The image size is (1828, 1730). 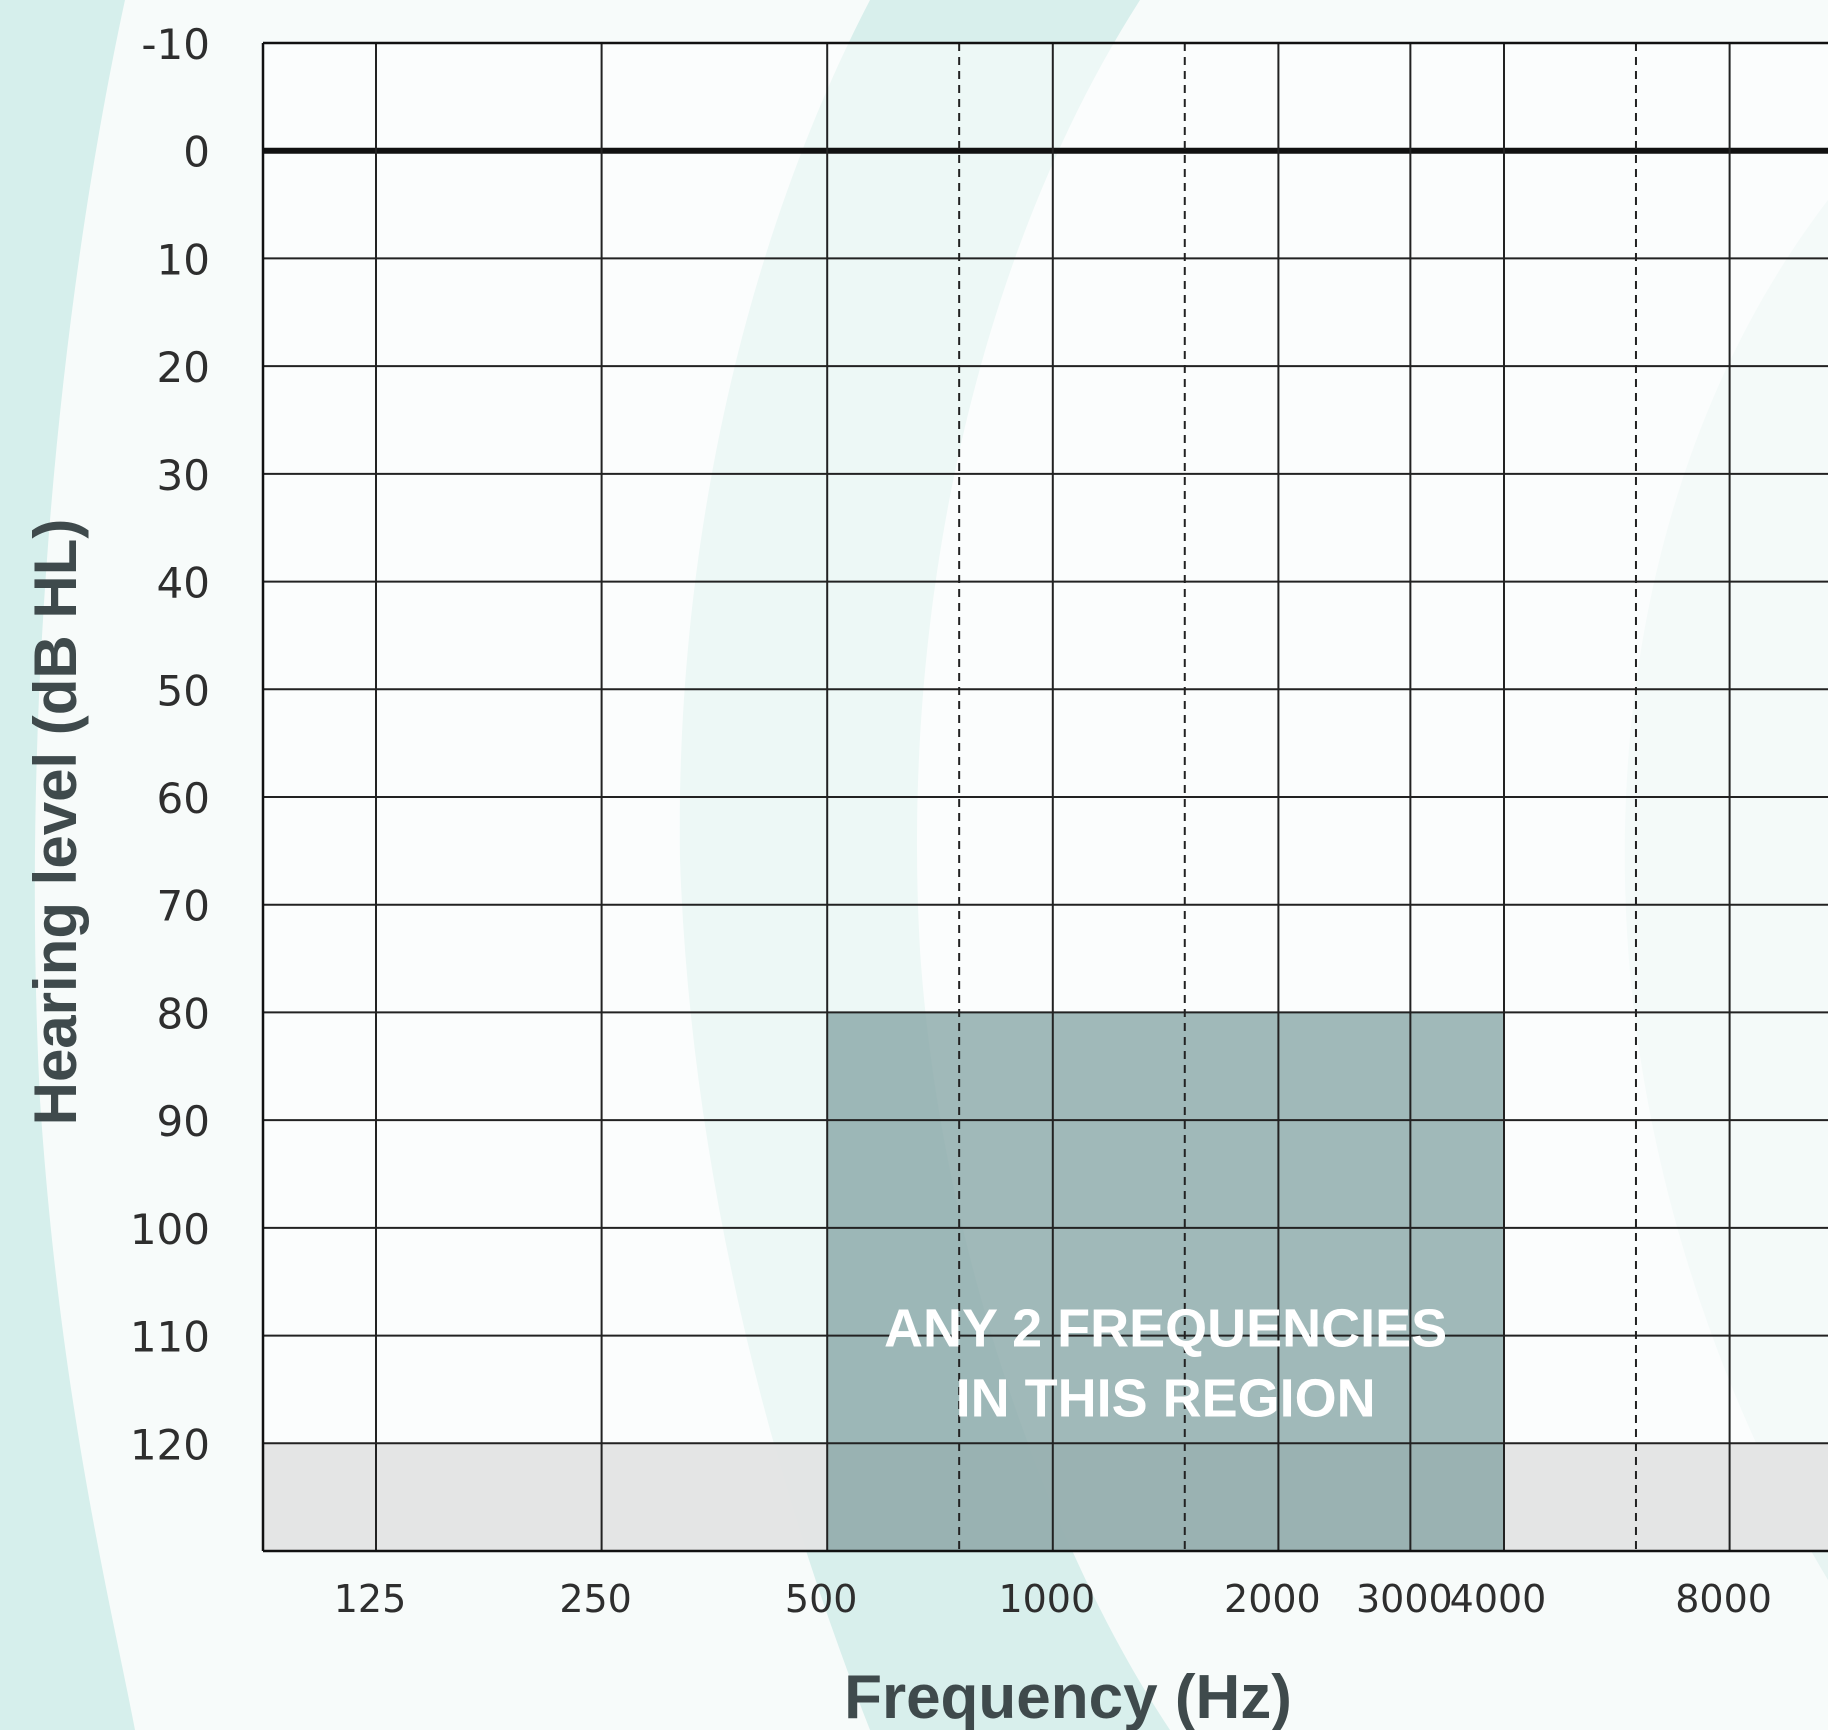 What do you see at coordinates (1498, 1599) in the screenshot?
I see `x-tick-label: 4000` at bounding box center [1498, 1599].